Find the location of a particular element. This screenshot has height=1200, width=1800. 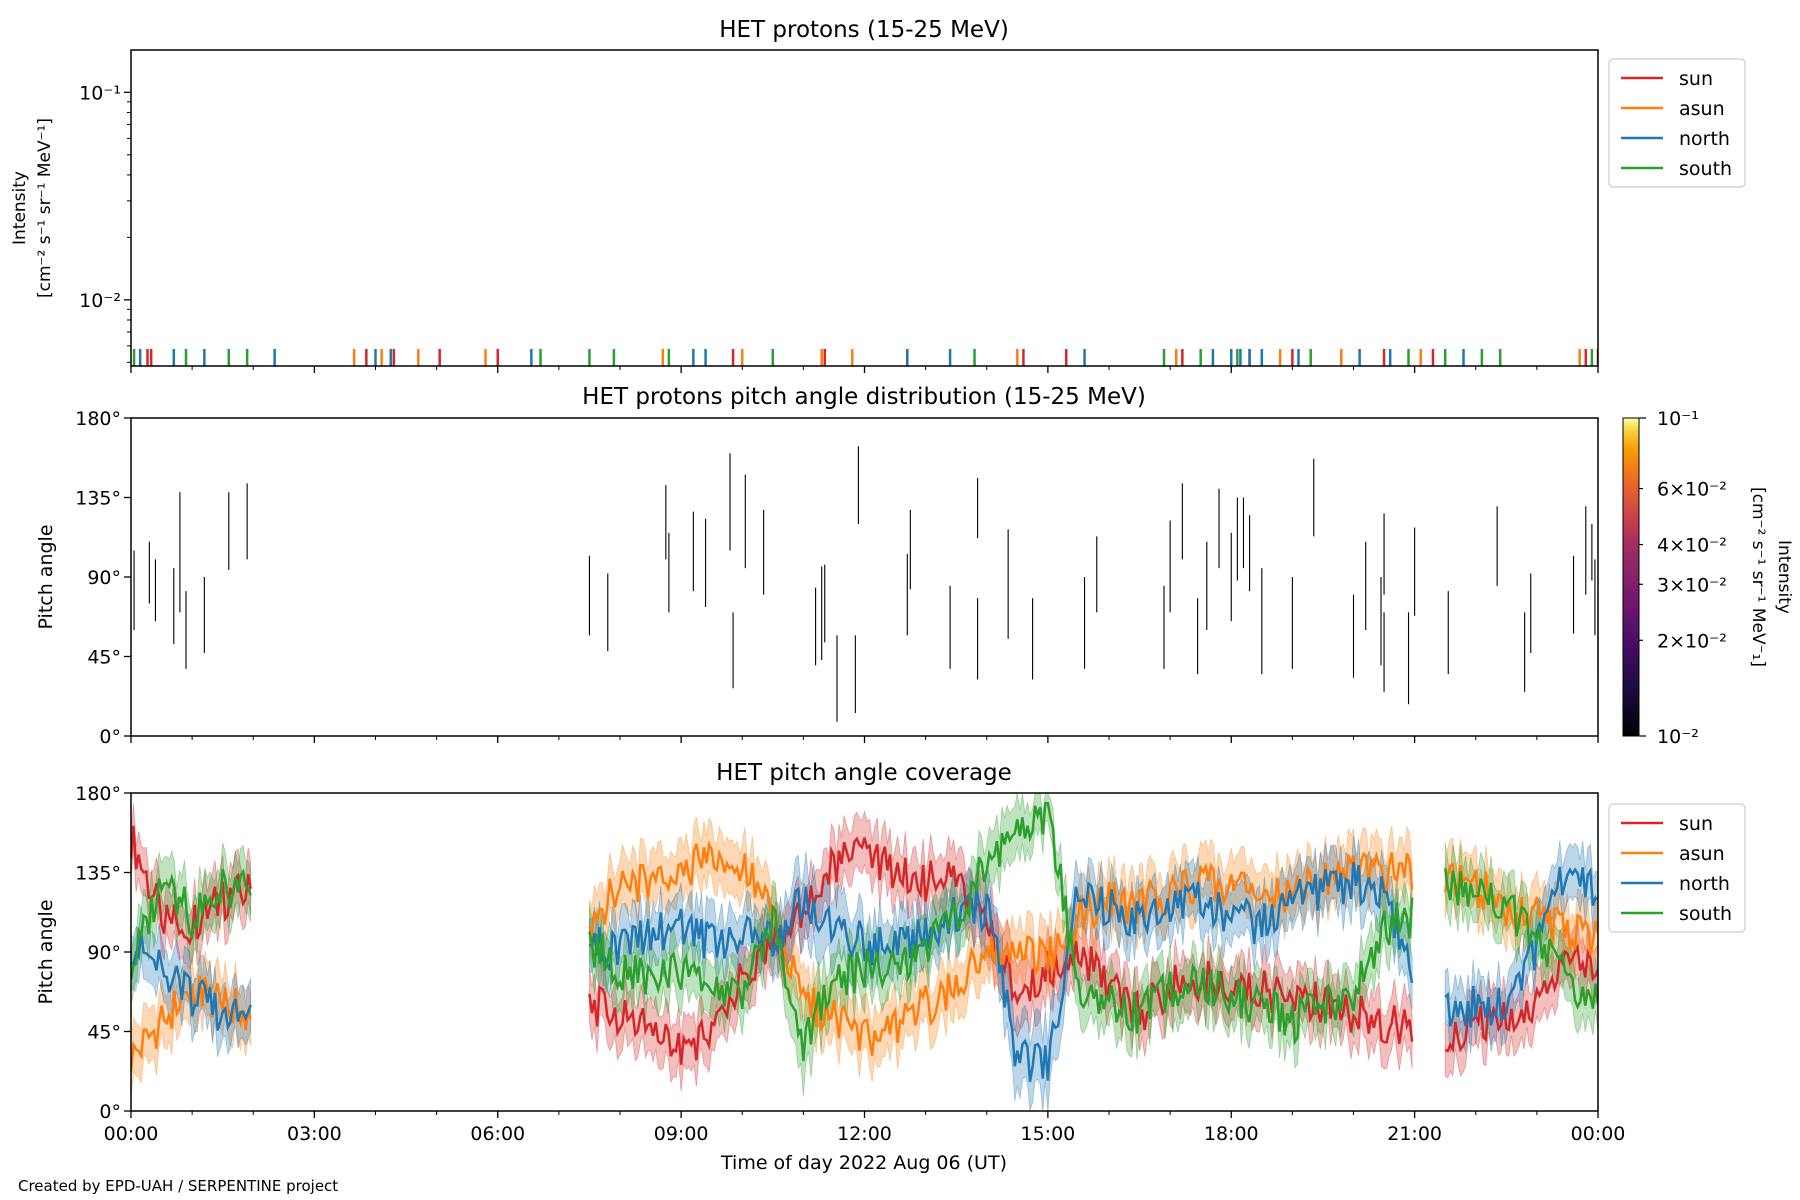

colorbar-tick-label: 6×10⁻² is located at coordinates (1692, 490).